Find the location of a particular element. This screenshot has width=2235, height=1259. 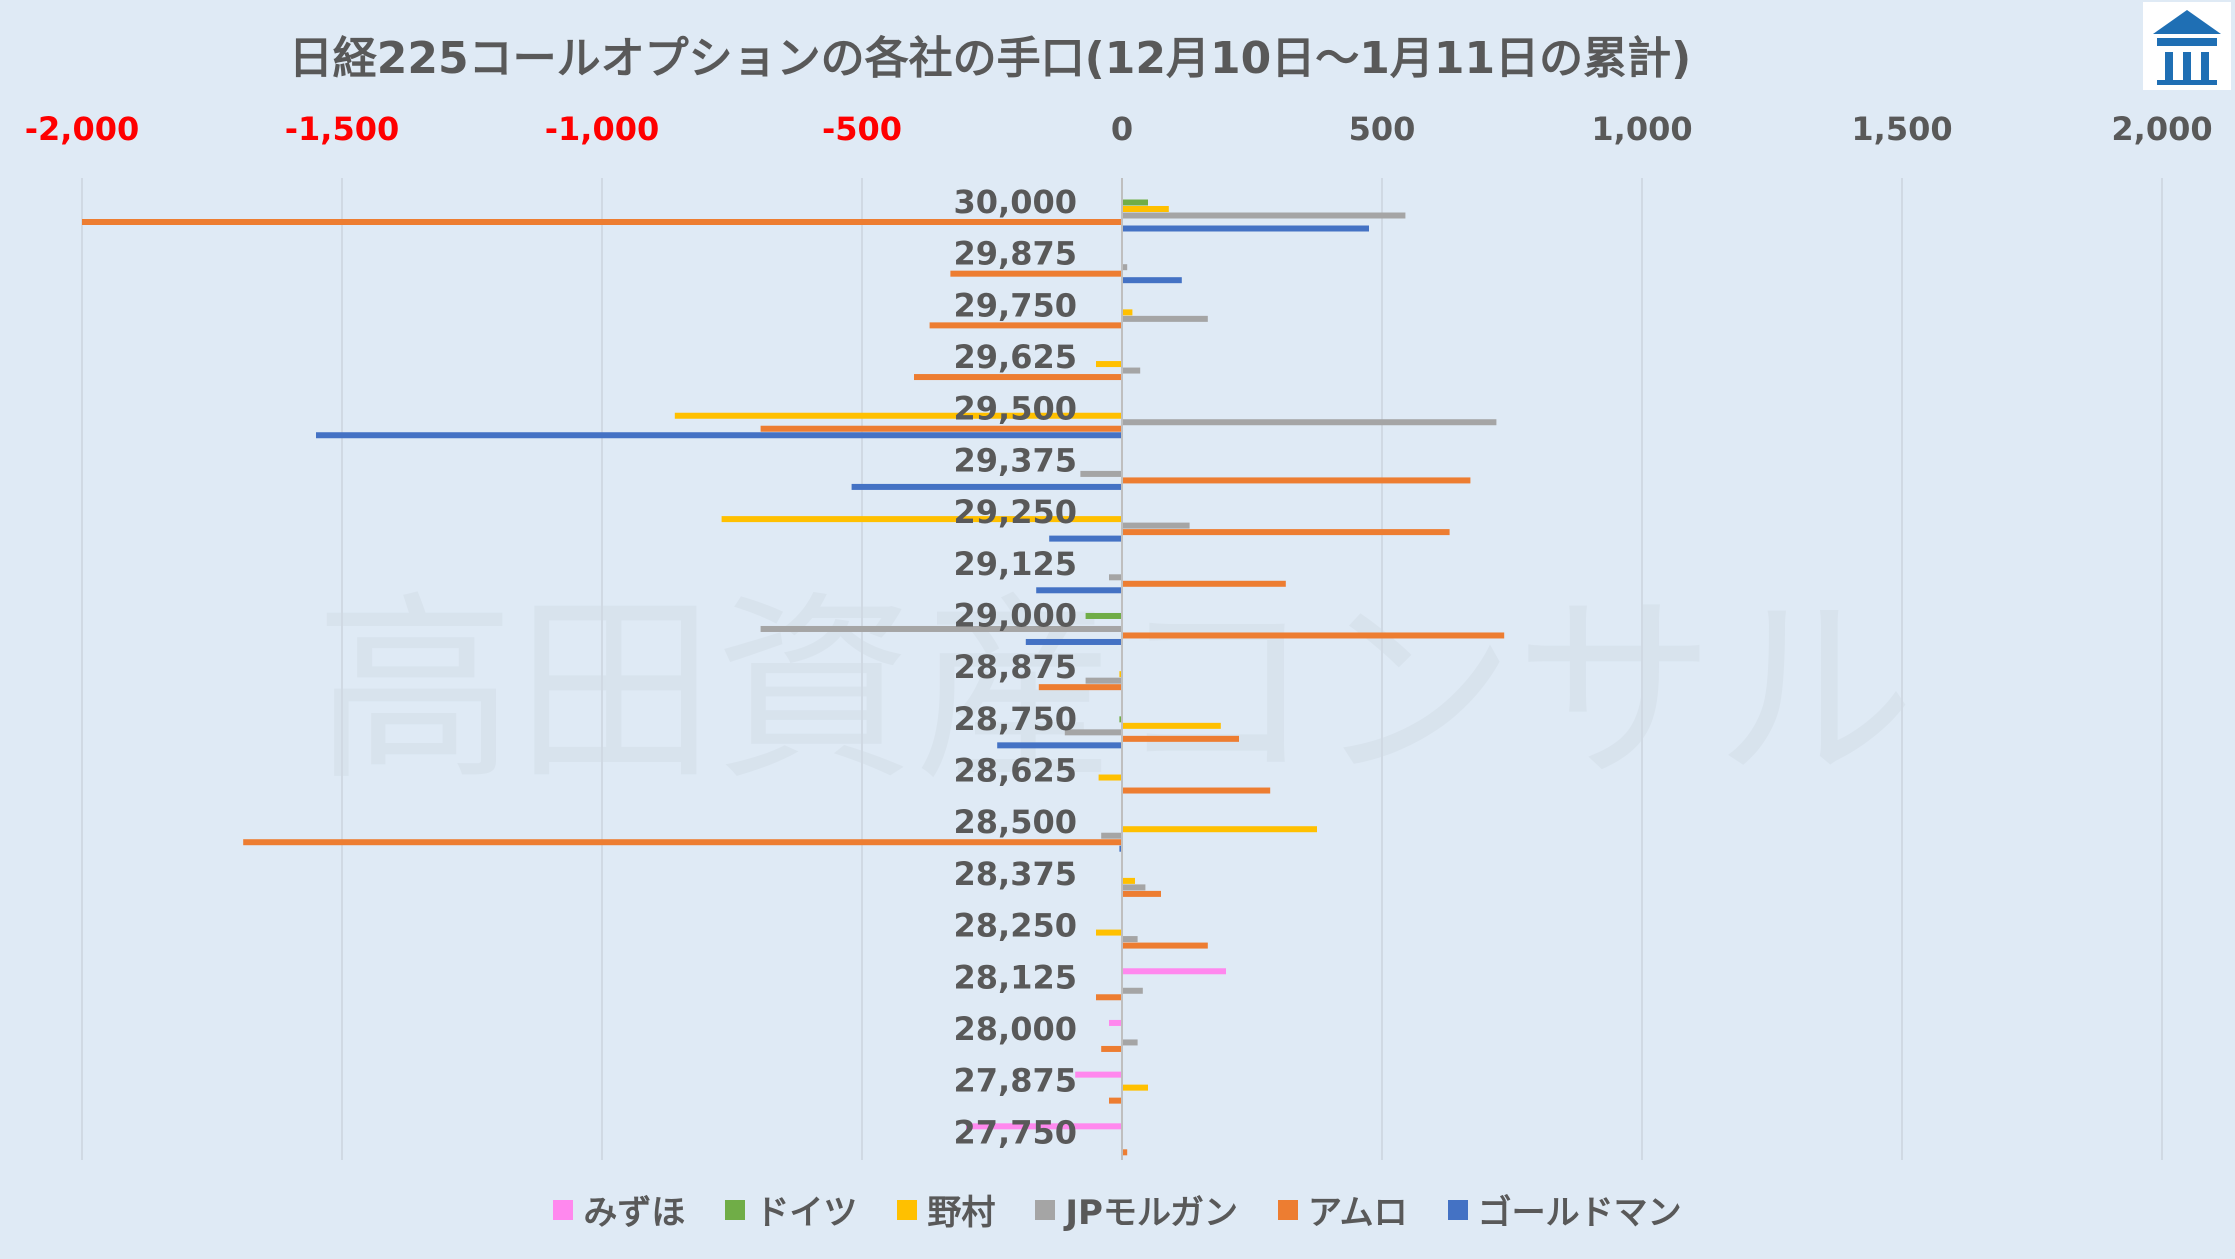

x-tick-label: -500 is located at coordinates (862, 129).